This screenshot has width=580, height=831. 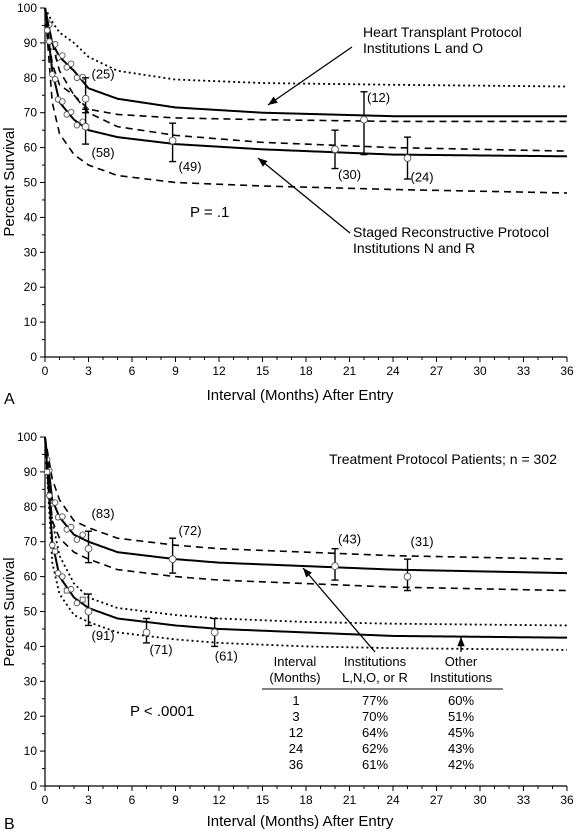 I want to click on panel-b-pvalue: P < .0001, so click(x=162, y=711).